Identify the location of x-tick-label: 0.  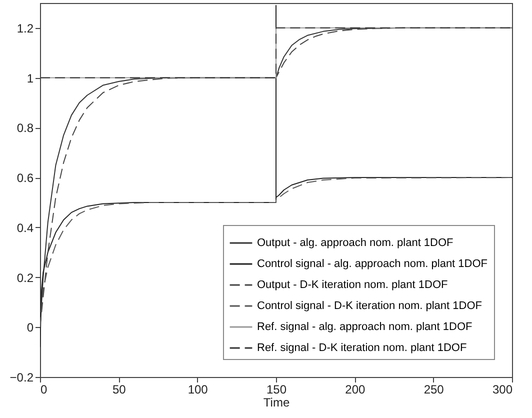
(44, 389).